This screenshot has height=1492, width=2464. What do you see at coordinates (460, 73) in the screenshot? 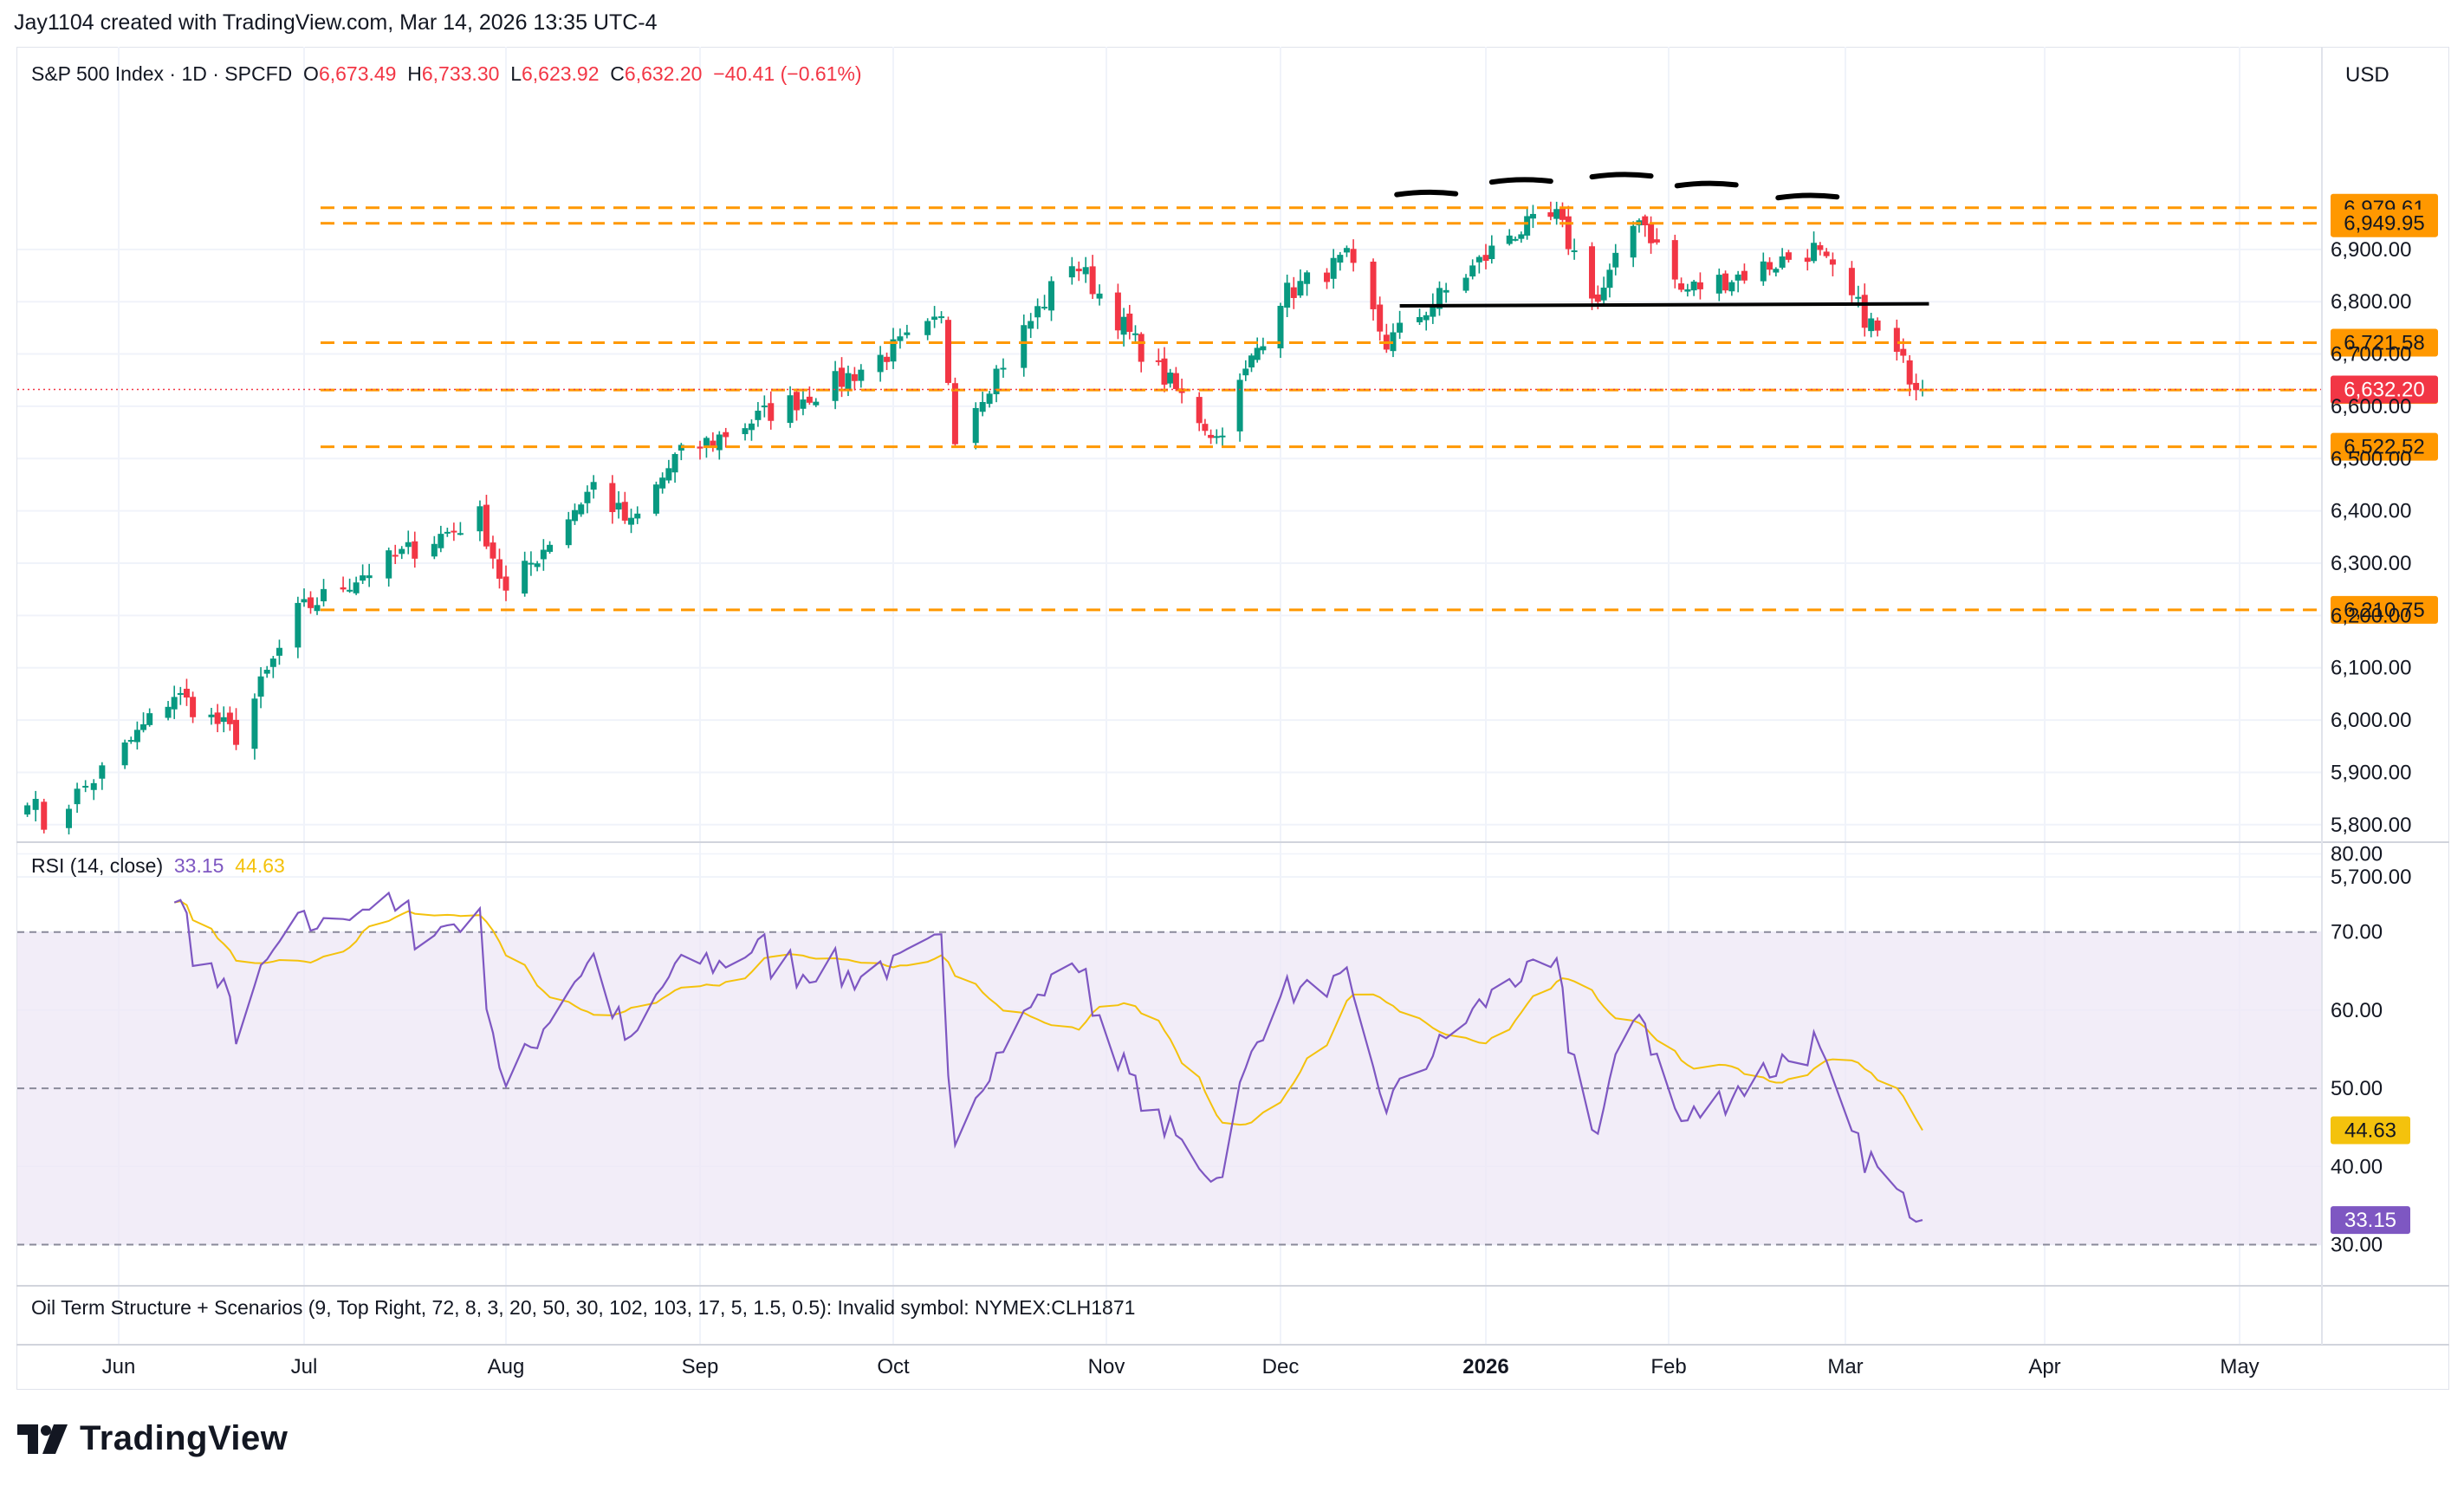
I see `high-value: 6,733.30` at bounding box center [460, 73].